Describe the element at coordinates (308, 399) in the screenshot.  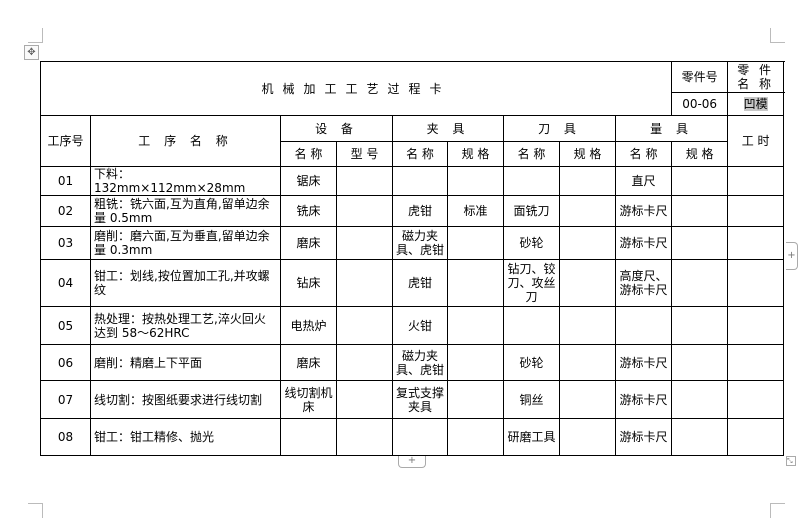
I see `cell-equip: 线切割机床` at that location.